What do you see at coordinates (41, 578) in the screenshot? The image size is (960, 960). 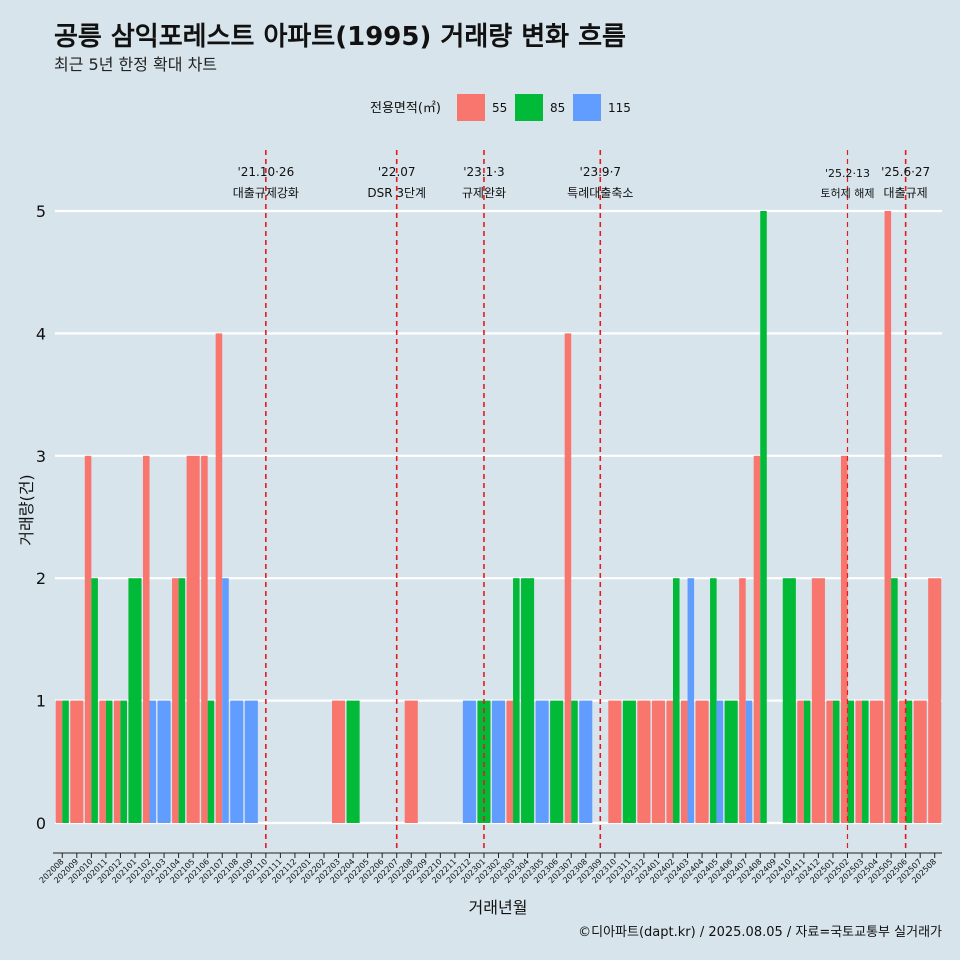 I see `y-tick-label: 2` at bounding box center [41, 578].